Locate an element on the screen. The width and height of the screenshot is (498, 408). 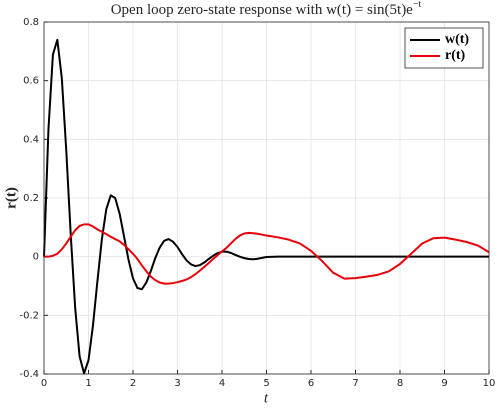
y-tick-label: 0 is located at coordinates (36, 257).